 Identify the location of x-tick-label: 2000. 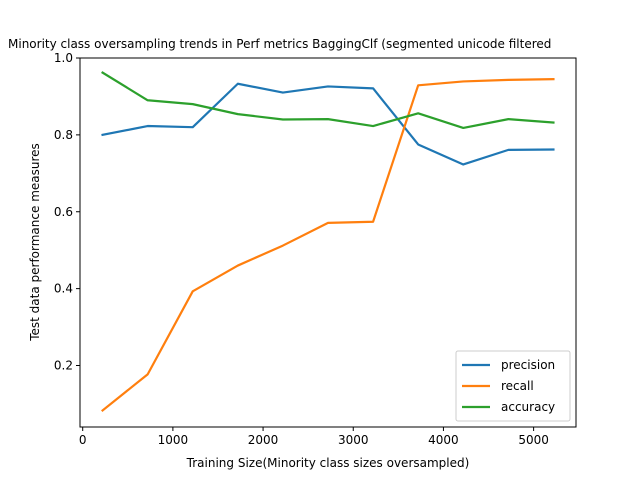
(263, 440).